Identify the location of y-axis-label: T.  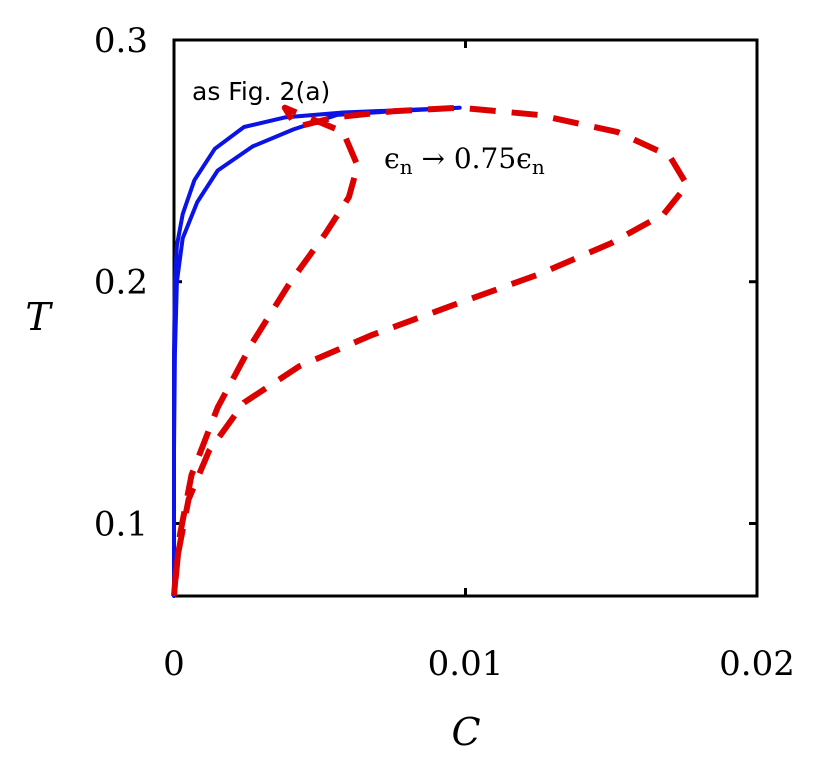
(39, 317).